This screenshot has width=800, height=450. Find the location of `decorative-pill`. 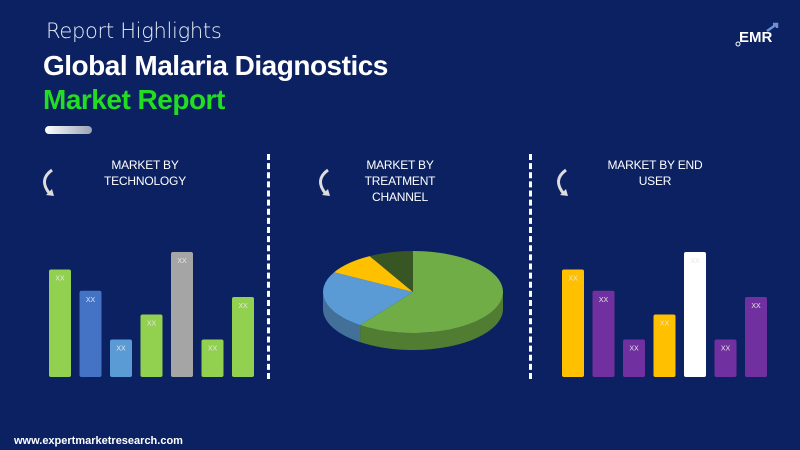

decorative-pill is located at coordinates (68, 130).